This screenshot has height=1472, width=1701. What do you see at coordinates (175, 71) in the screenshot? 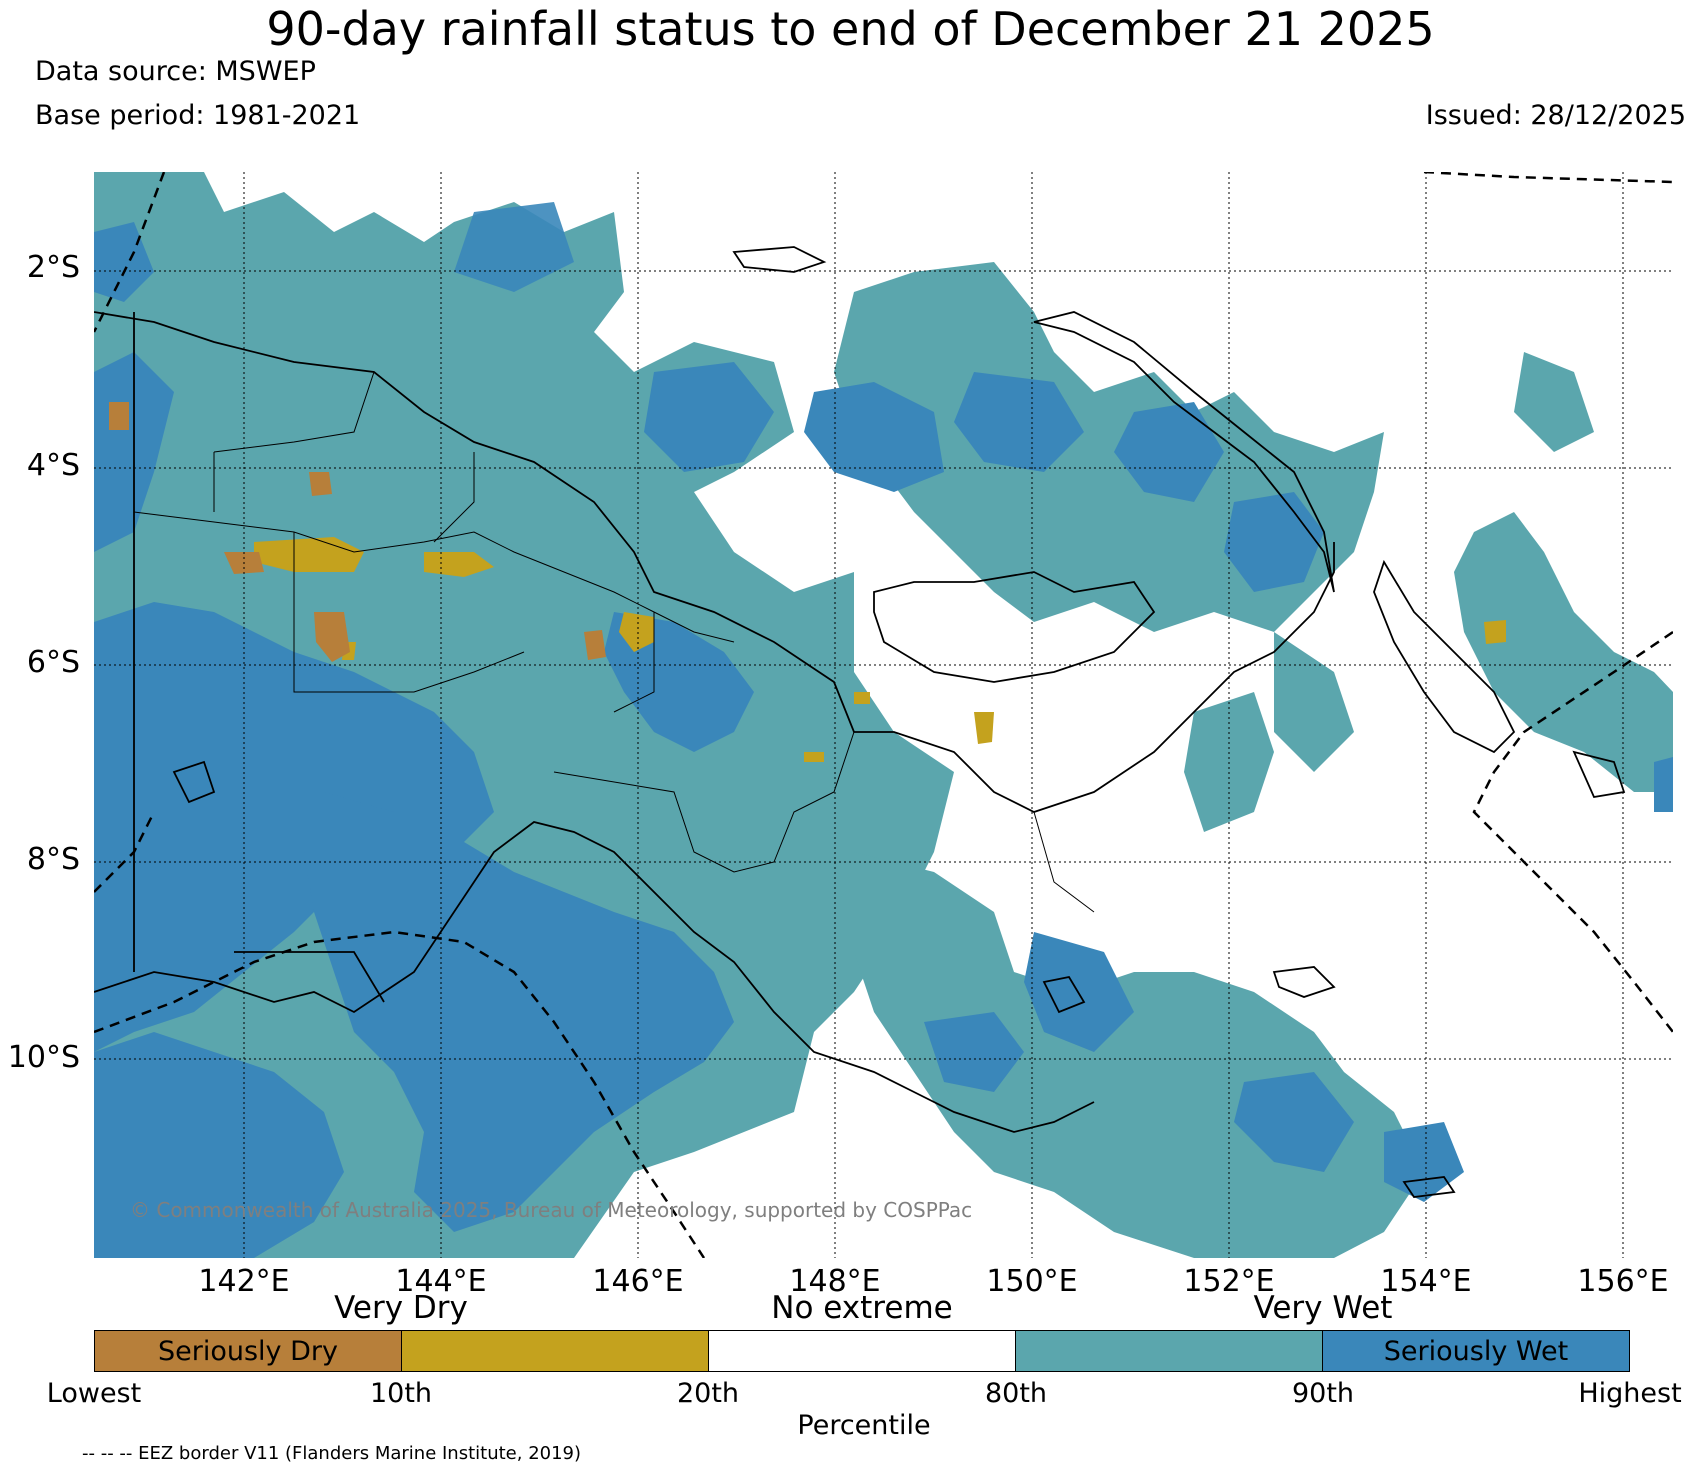
I see `data-source-text: Data source: MSWEP` at bounding box center [175, 71].